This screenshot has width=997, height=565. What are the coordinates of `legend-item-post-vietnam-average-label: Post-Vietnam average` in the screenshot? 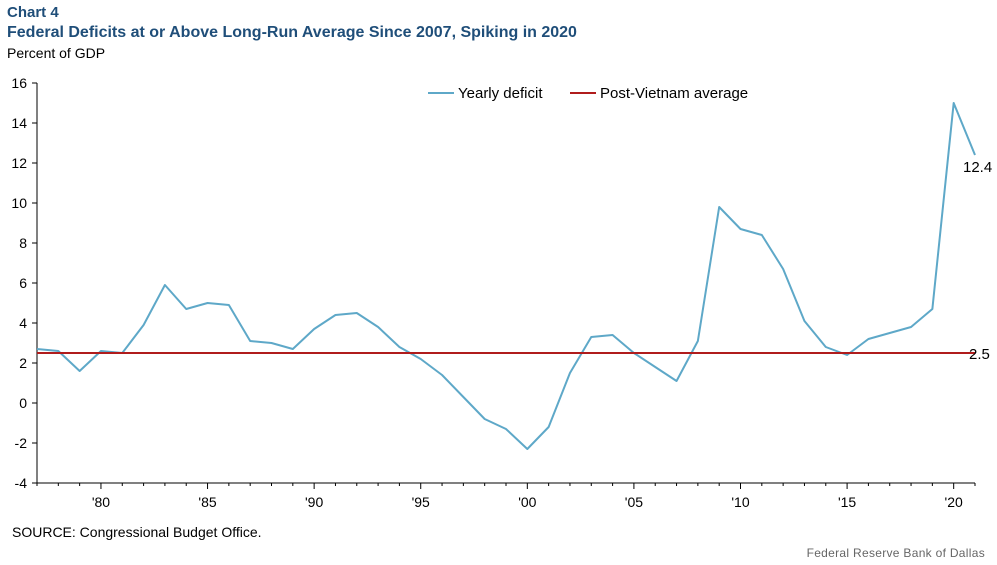 It's located at (674, 93).